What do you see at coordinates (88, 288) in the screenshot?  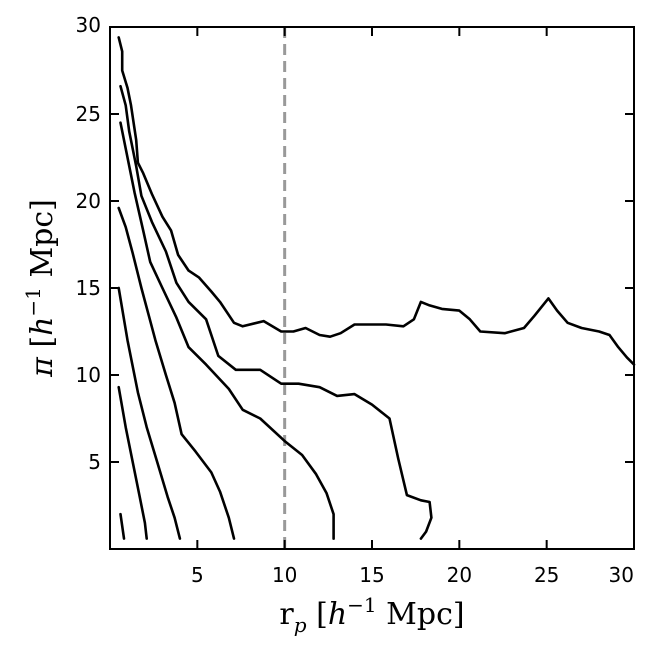 I see `y-tick-label-15: 15` at bounding box center [88, 288].